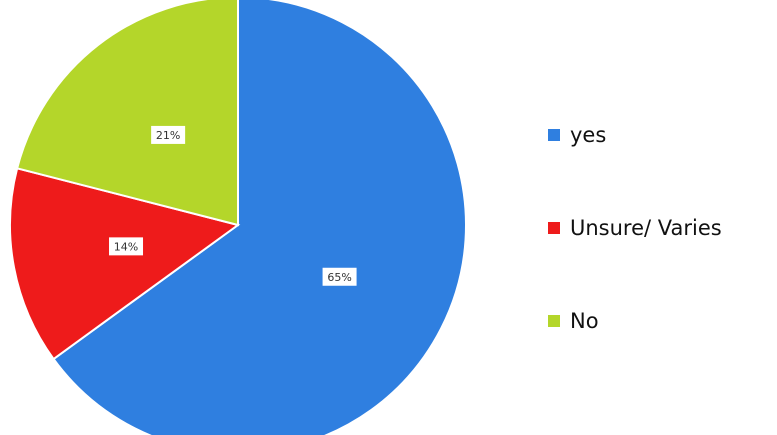 The image size is (777, 435). I want to click on data-label-text-yes: 65%, so click(339, 277).